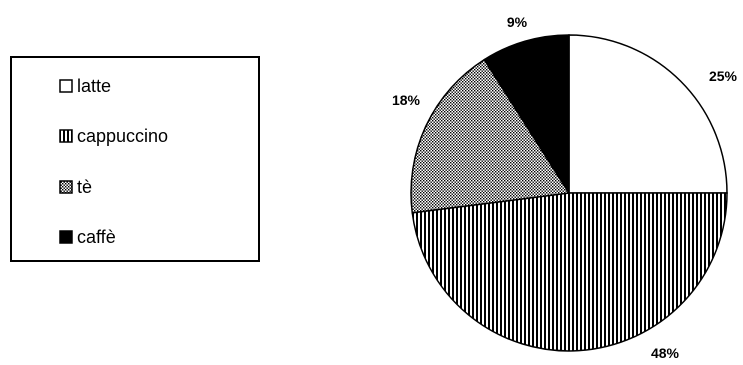 This screenshot has height=365, width=743. I want to click on pie-slice-caffe, so click(526, 115).